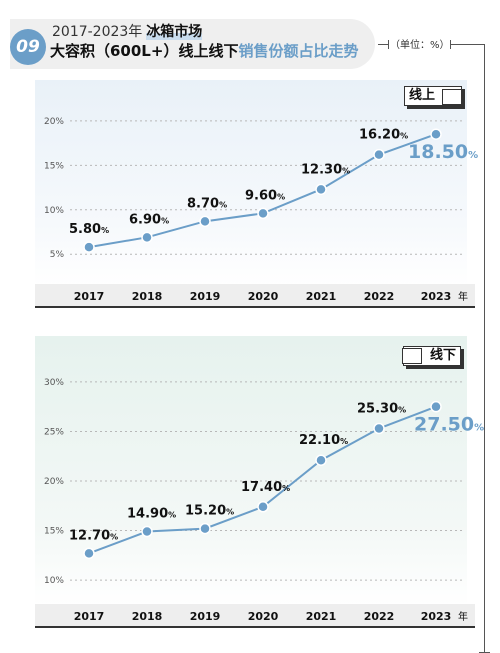  I want to click on data-label: 5.80%, so click(89, 229).